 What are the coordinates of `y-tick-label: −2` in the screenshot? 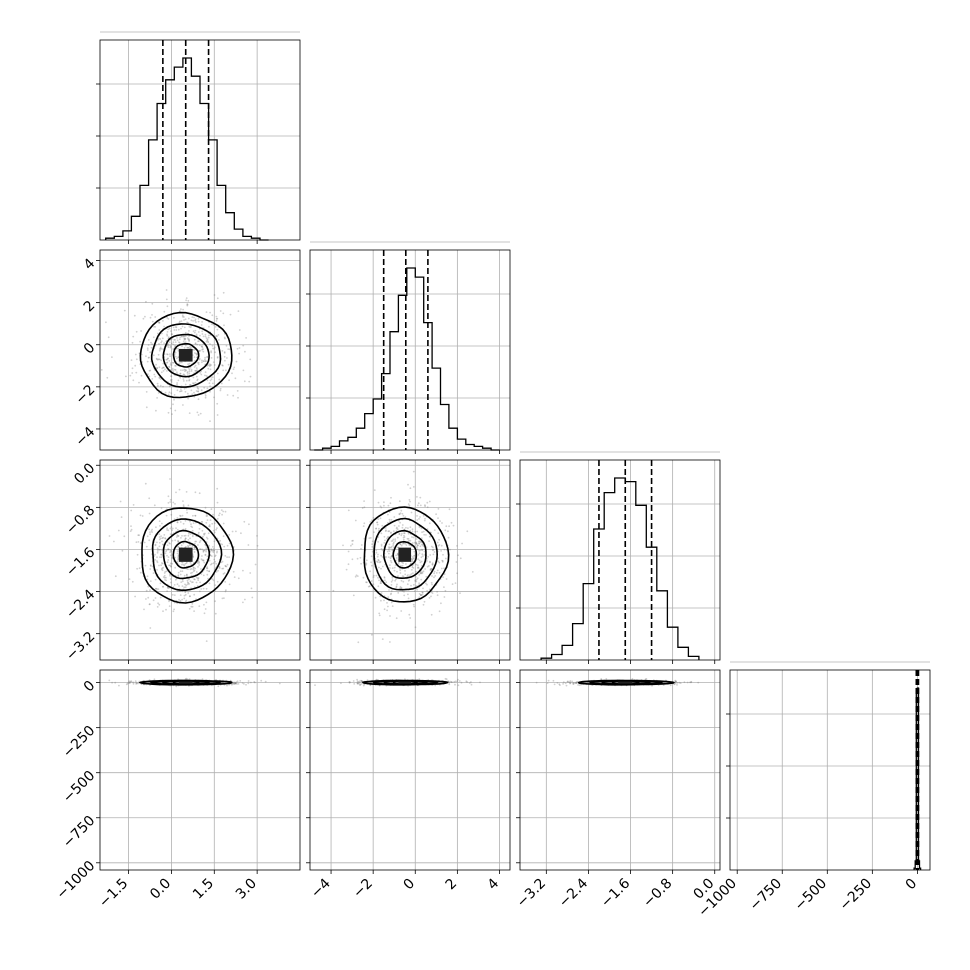 It's located at (85, 395).